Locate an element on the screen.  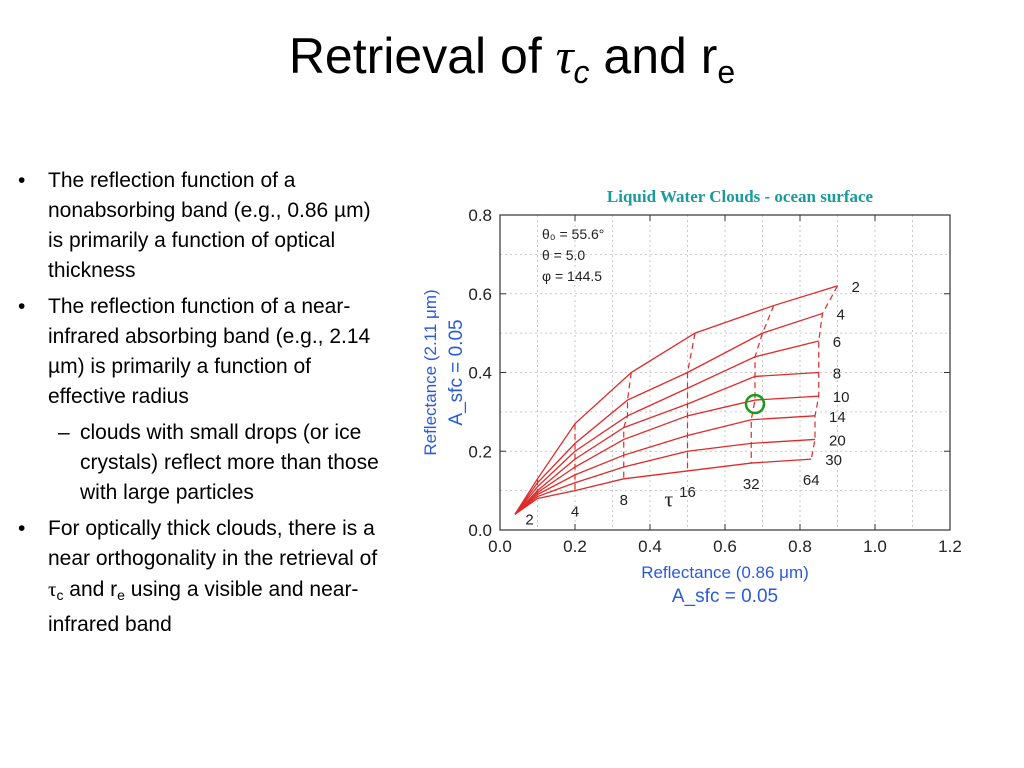
y-axis-label: Reflectance (2.11 μm) is located at coordinates (430, 372).